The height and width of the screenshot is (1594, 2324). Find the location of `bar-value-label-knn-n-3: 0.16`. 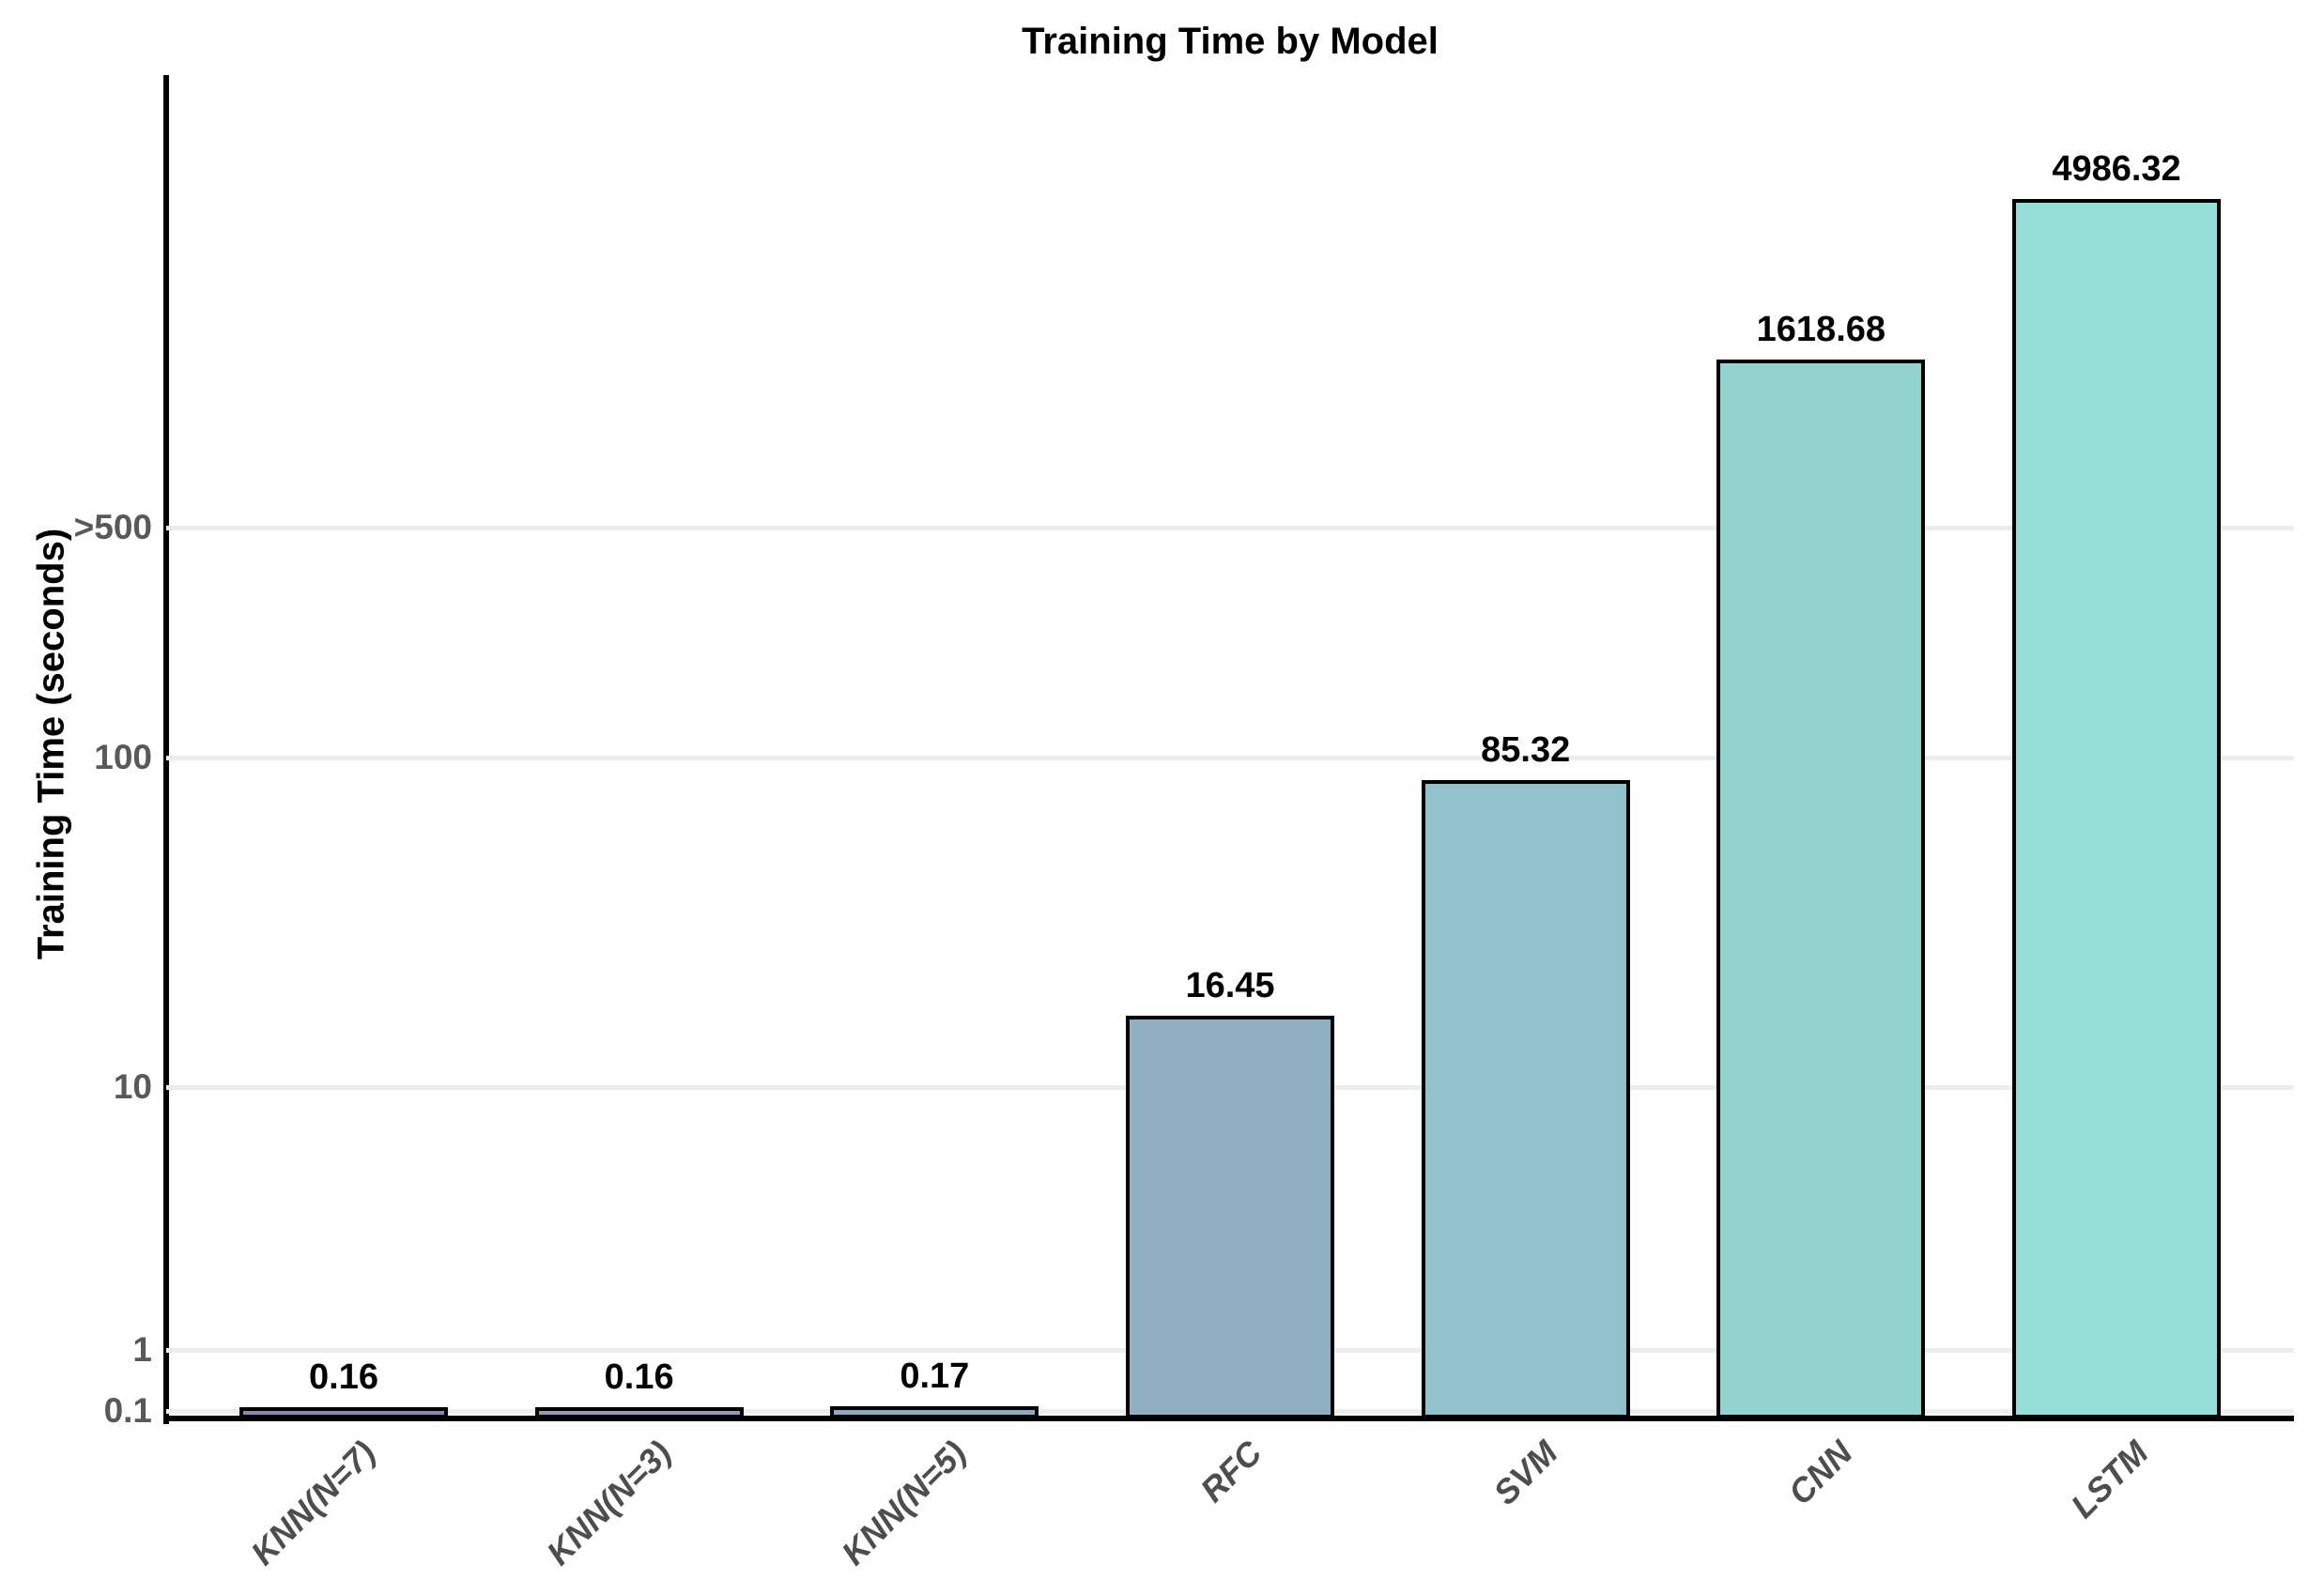

bar-value-label-knn-n-3: 0.16 is located at coordinates (639, 1377).